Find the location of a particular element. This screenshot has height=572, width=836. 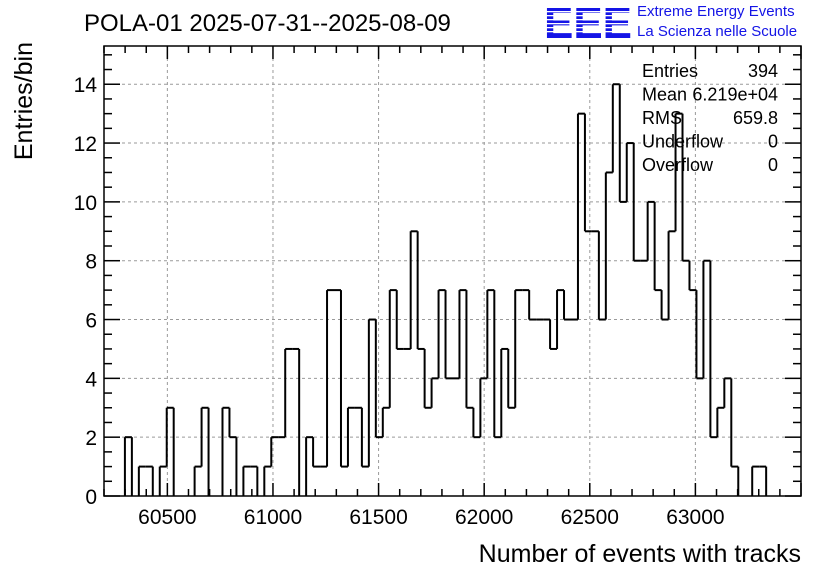

y-tick-label: 4 is located at coordinates (91, 379).